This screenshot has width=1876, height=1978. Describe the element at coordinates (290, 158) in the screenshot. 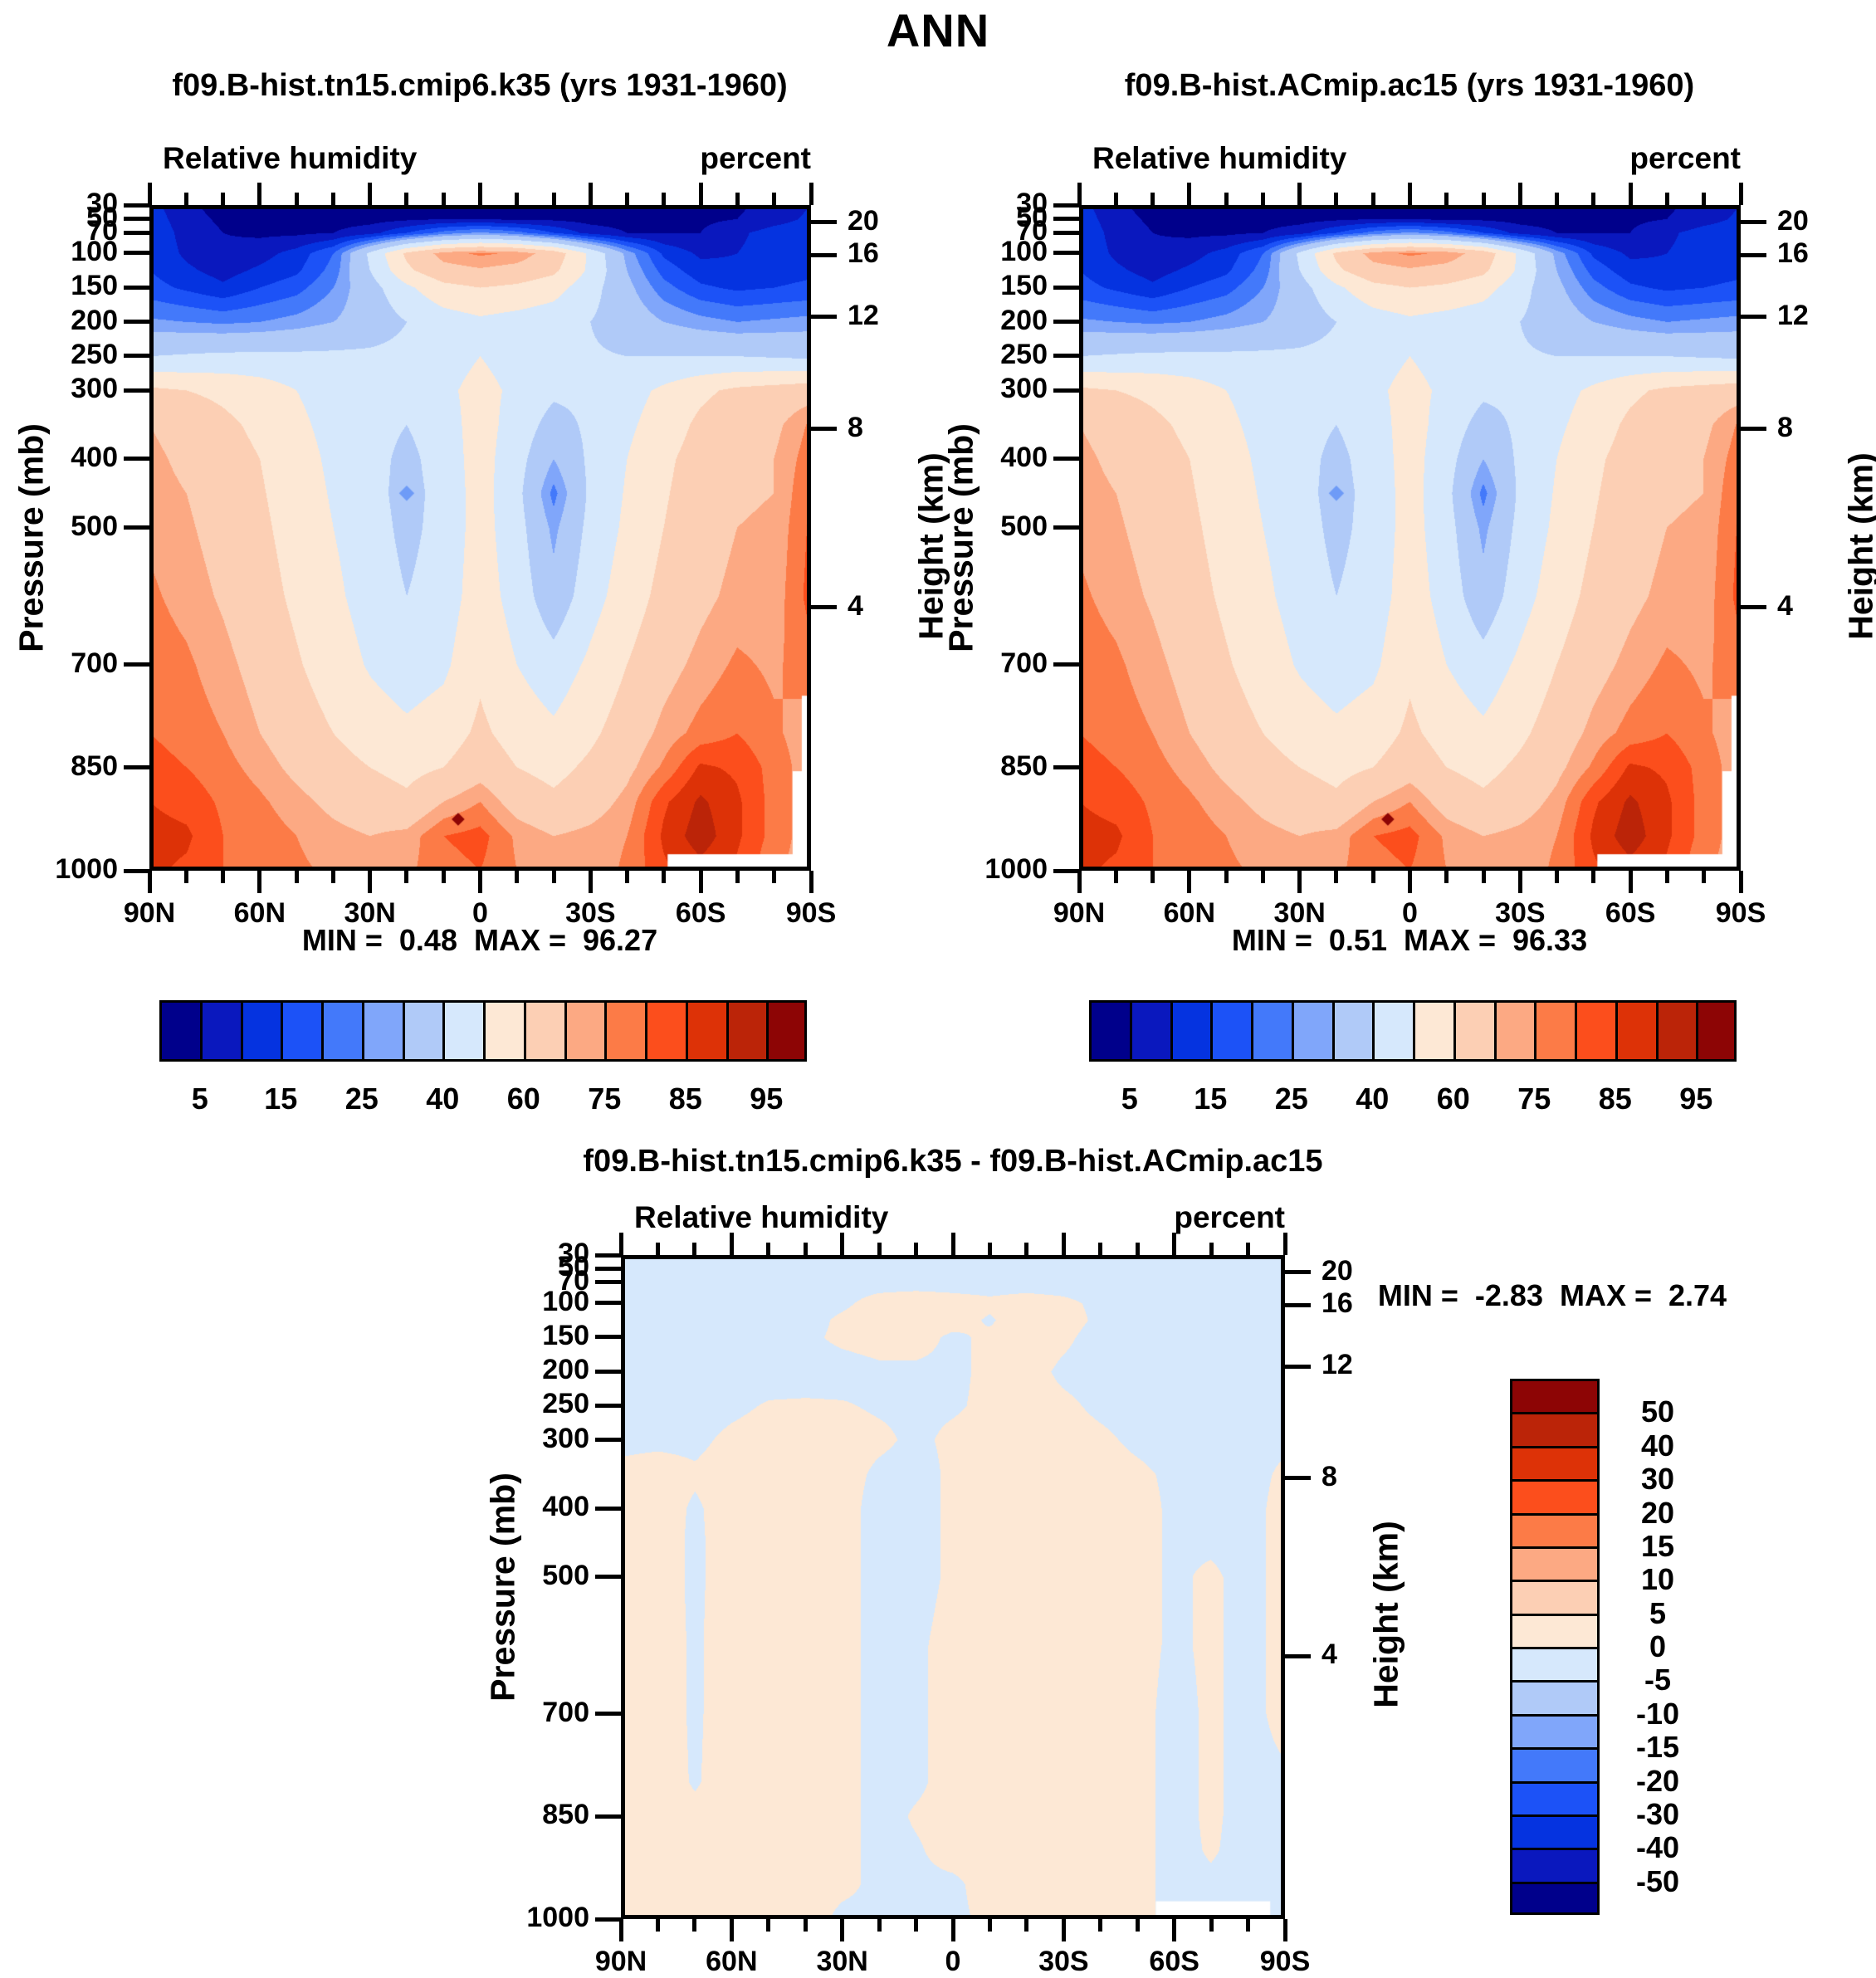

I see `panel-left-variable-label: Relative humidity` at that location.